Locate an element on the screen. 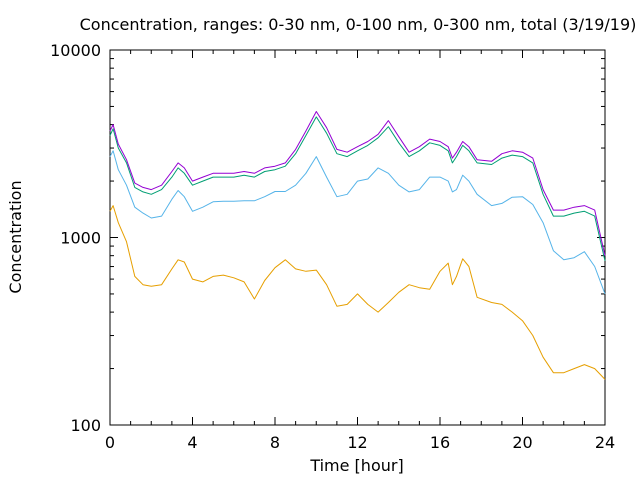 Image resolution: width=640 pixels, height=480 pixels. x-tick-label: 4 is located at coordinates (192, 442).